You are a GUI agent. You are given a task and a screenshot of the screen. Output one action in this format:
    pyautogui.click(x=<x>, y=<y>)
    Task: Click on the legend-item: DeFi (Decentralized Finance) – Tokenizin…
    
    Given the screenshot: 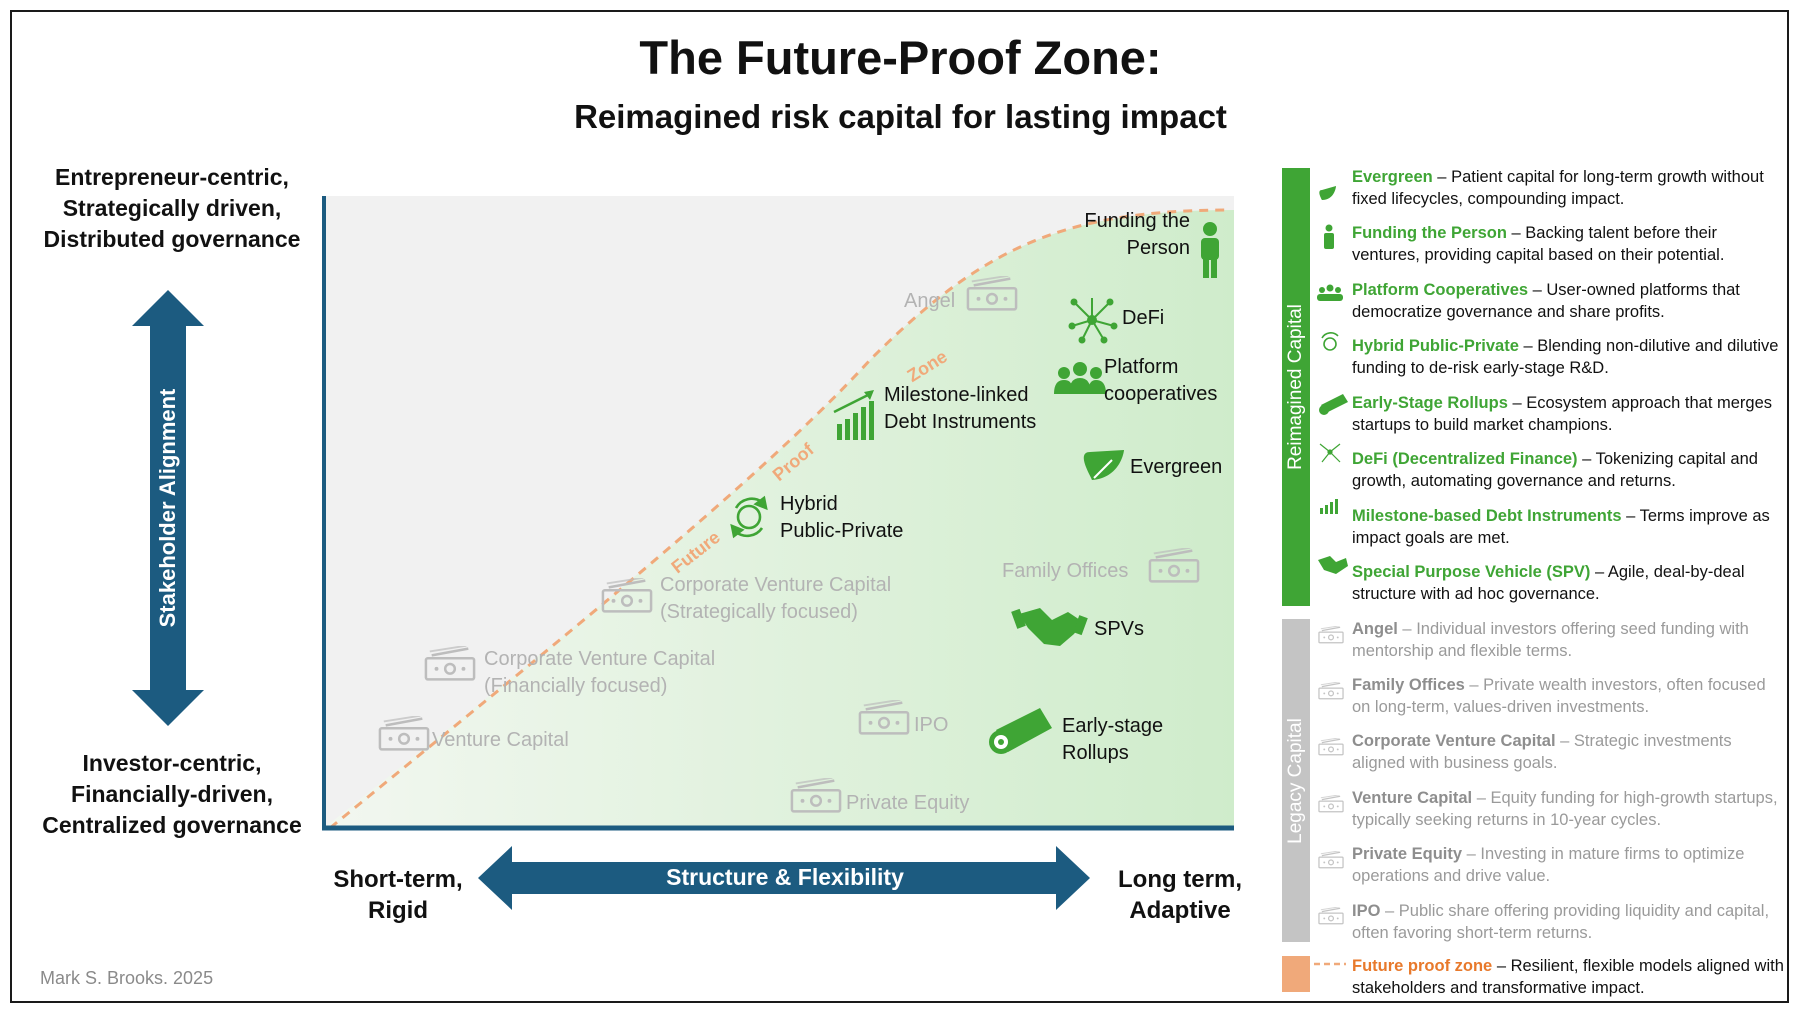 What is the action you would take?
    pyautogui.click(x=1569, y=470)
    